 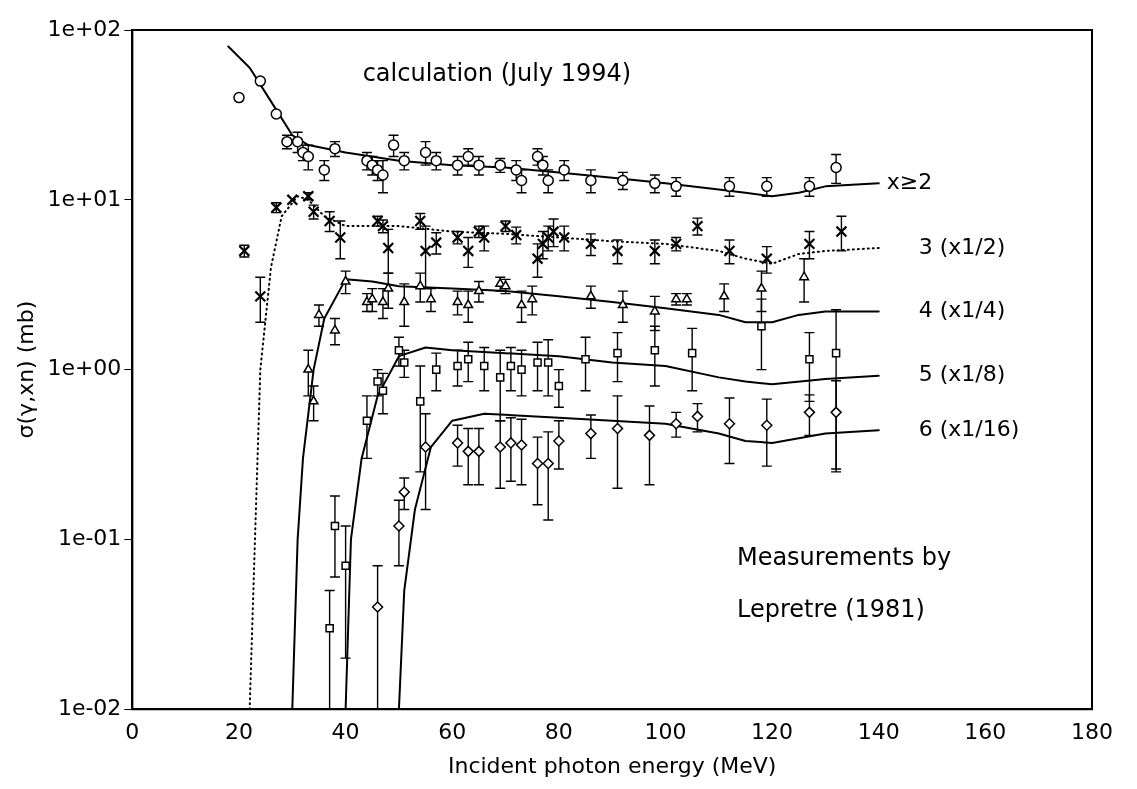 I want to click on y-tick-label: 1e+00, so click(x=84, y=368).